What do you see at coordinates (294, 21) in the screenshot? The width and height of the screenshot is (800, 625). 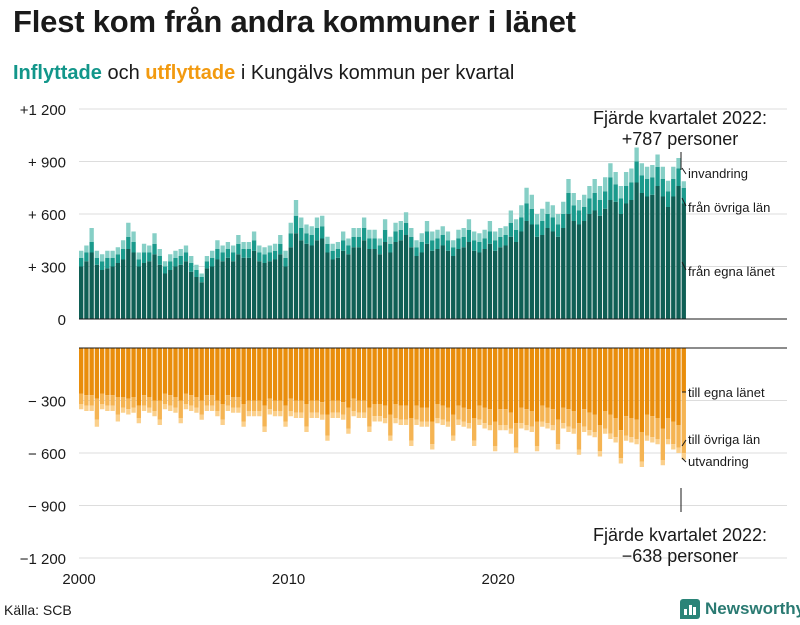 I see `chart-title: Flest kom från andra kommuner i länet` at bounding box center [294, 21].